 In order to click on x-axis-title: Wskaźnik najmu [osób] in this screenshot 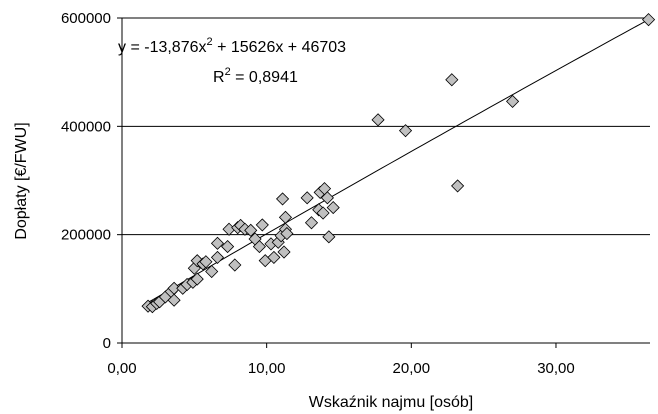, I will do `click(391, 402)`.